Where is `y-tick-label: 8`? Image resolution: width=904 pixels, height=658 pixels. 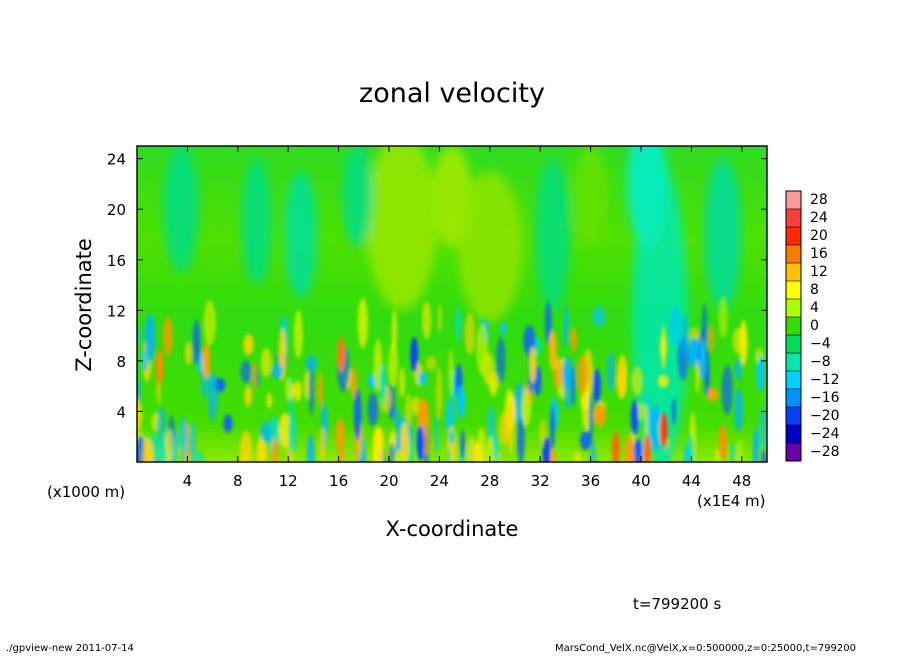
y-tick-label: 8 is located at coordinates (121, 362).